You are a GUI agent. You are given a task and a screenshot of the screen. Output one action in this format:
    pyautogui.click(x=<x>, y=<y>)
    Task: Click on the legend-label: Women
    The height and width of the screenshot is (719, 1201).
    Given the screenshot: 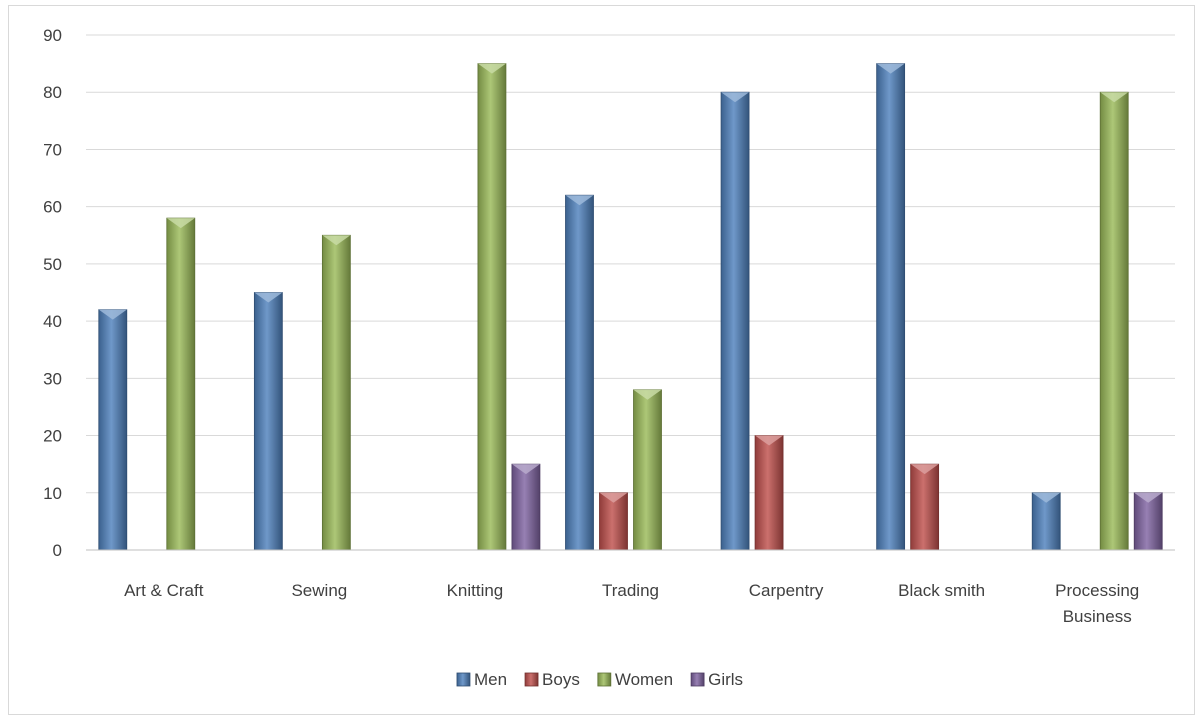 What is the action you would take?
    pyautogui.click(x=644, y=679)
    